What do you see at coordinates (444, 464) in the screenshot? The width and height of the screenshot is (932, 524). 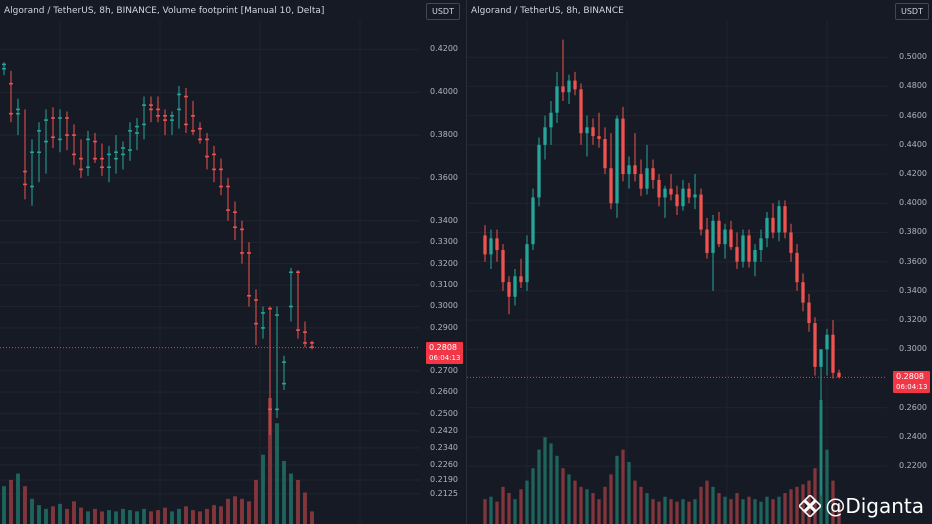 I see `price-axis-label: 0.2260` at bounding box center [444, 464].